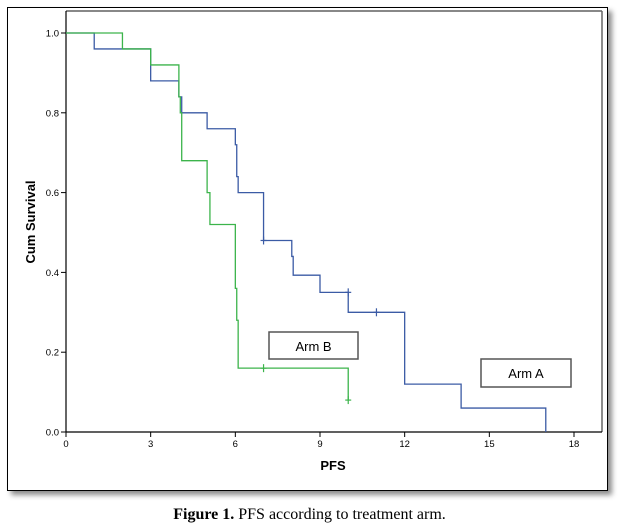 The width and height of the screenshot is (619, 530). What do you see at coordinates (52, 353) in the screenshot?
I see `y-tick-label: 0.2` at bounding box center [52, 353].